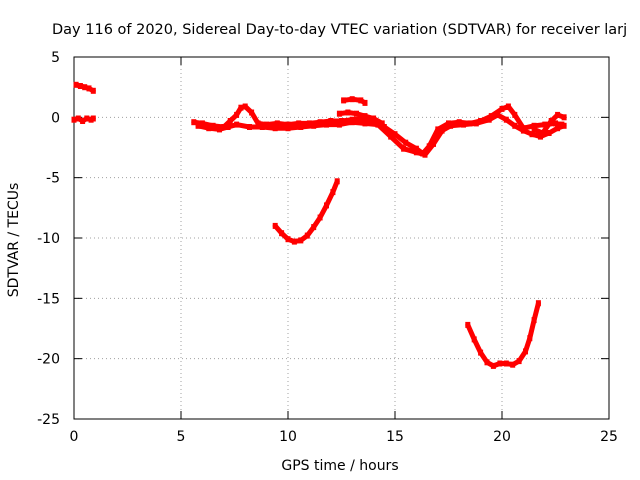 The width and height of the screenshot is (640, 480). I want to click on y-axis-label: SDTVAR / TECUs, so click(14, 240).